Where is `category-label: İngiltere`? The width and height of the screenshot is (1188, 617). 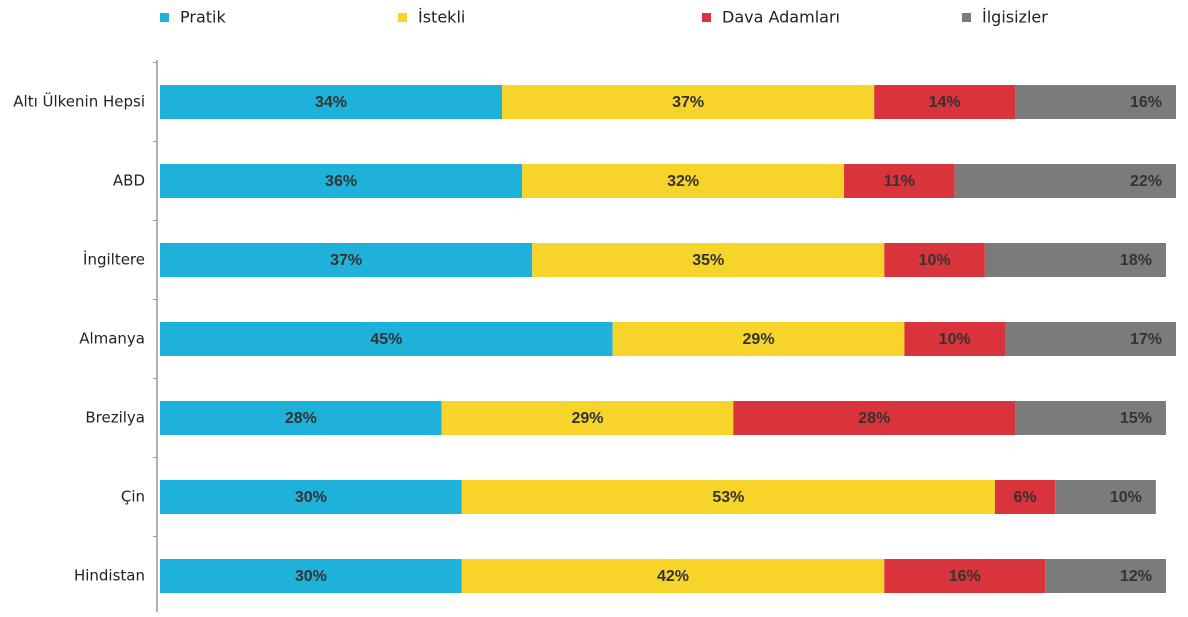 category-label: İngiltere is located at coordinates (114, 259).